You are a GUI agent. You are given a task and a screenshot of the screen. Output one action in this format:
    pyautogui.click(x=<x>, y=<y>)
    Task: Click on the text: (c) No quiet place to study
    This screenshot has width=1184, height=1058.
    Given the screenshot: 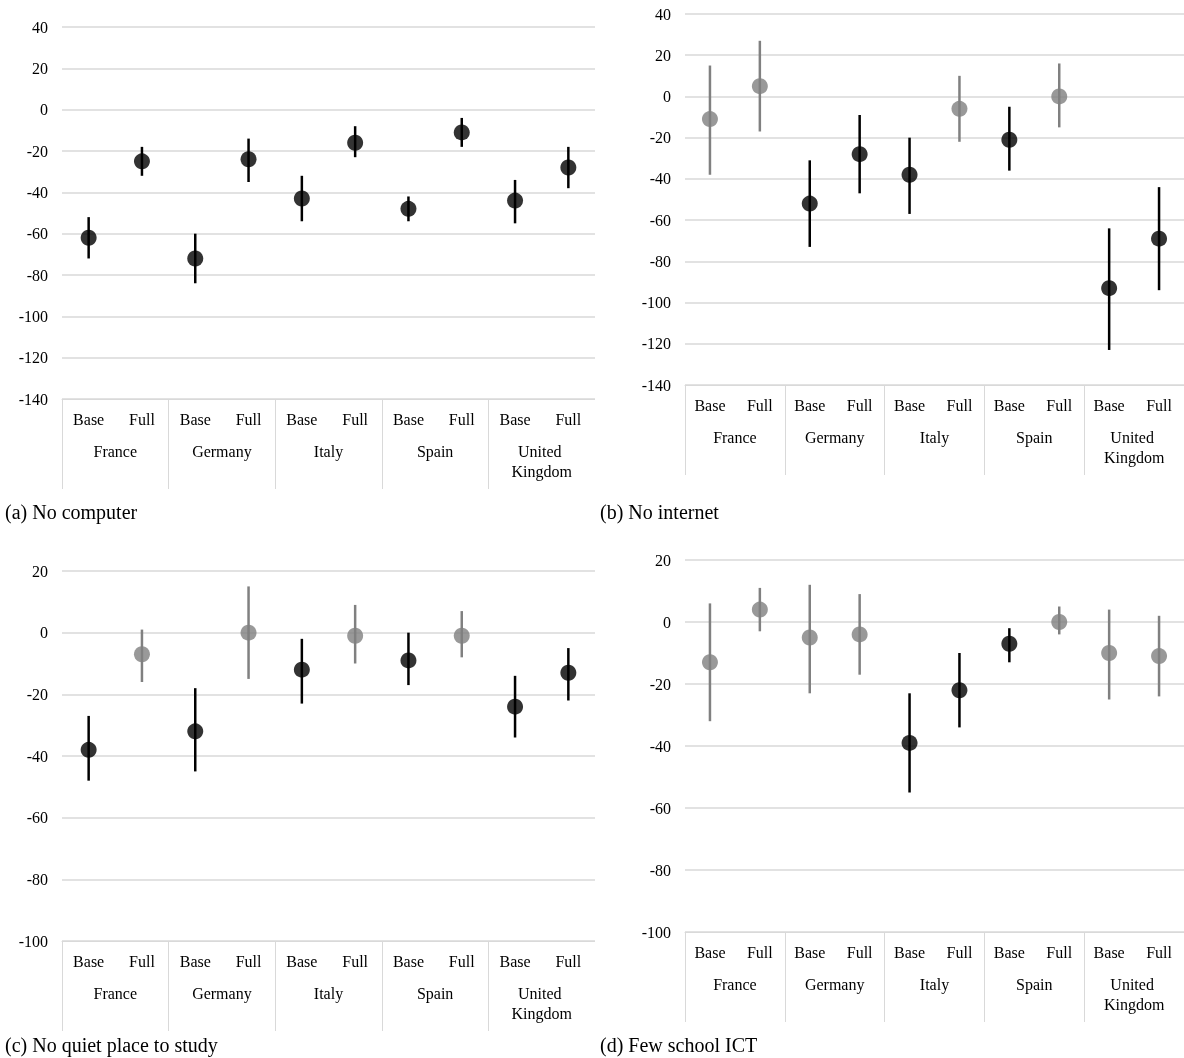 What is the action you would take?
    pyautogui.click(x=111, y=1045)
    